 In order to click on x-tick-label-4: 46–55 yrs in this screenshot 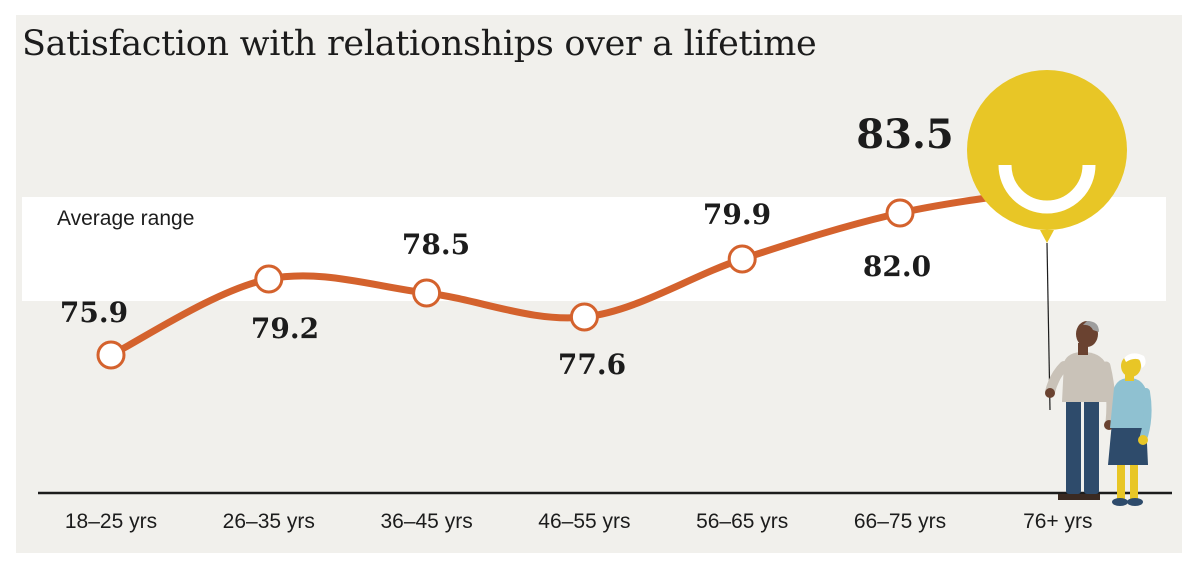, I will do `click(584, 521)`.